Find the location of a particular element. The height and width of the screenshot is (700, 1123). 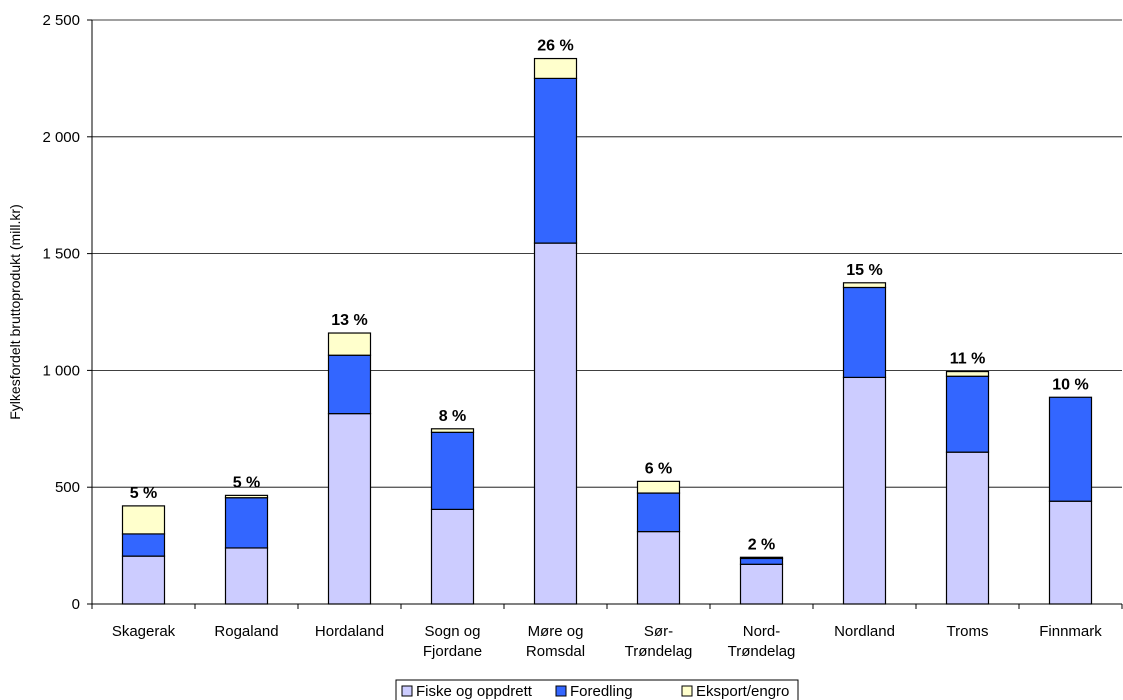

x-category-label: Finnmark is located at coordinates (1070, 631).